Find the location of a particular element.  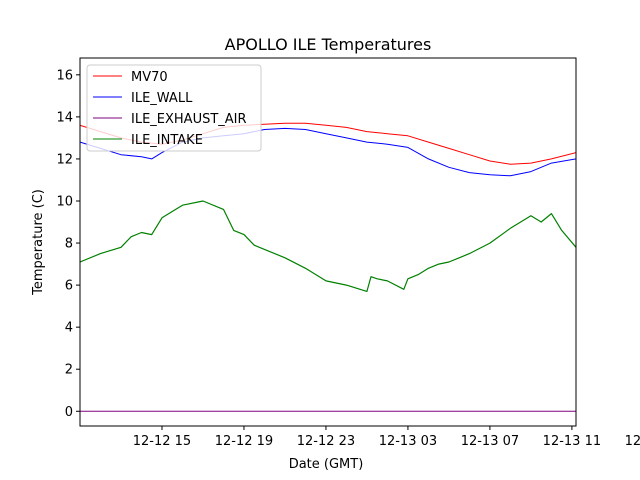

y-tick-label: 8 is located at coordinates (69, 244).